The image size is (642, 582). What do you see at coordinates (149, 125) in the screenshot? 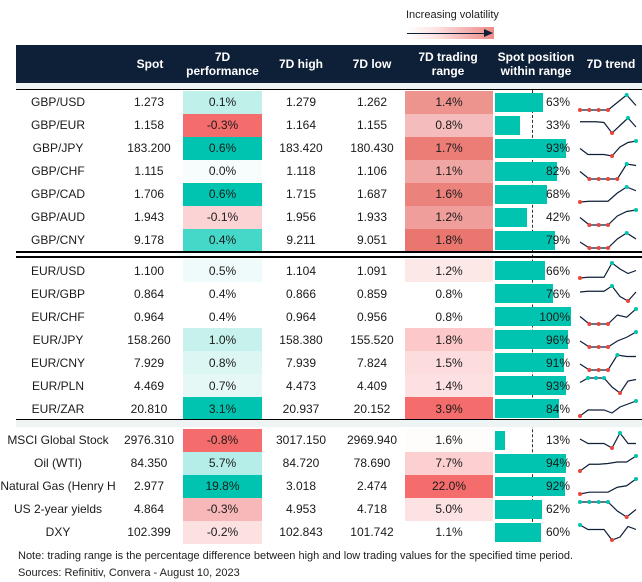
I see `spot-value: 1.158` at bounding box center [149, 125].